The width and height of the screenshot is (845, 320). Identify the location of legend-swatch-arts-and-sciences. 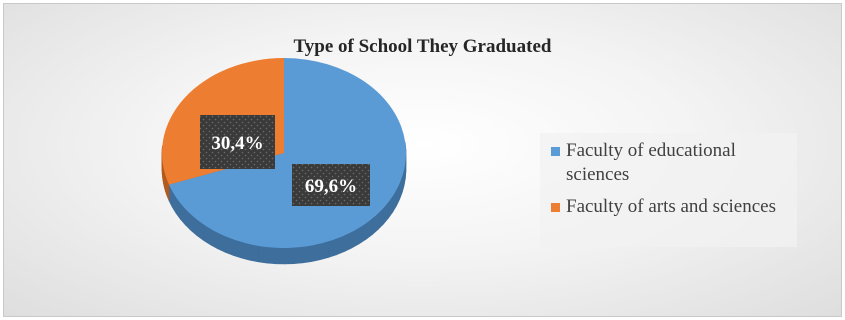
(555, 207).